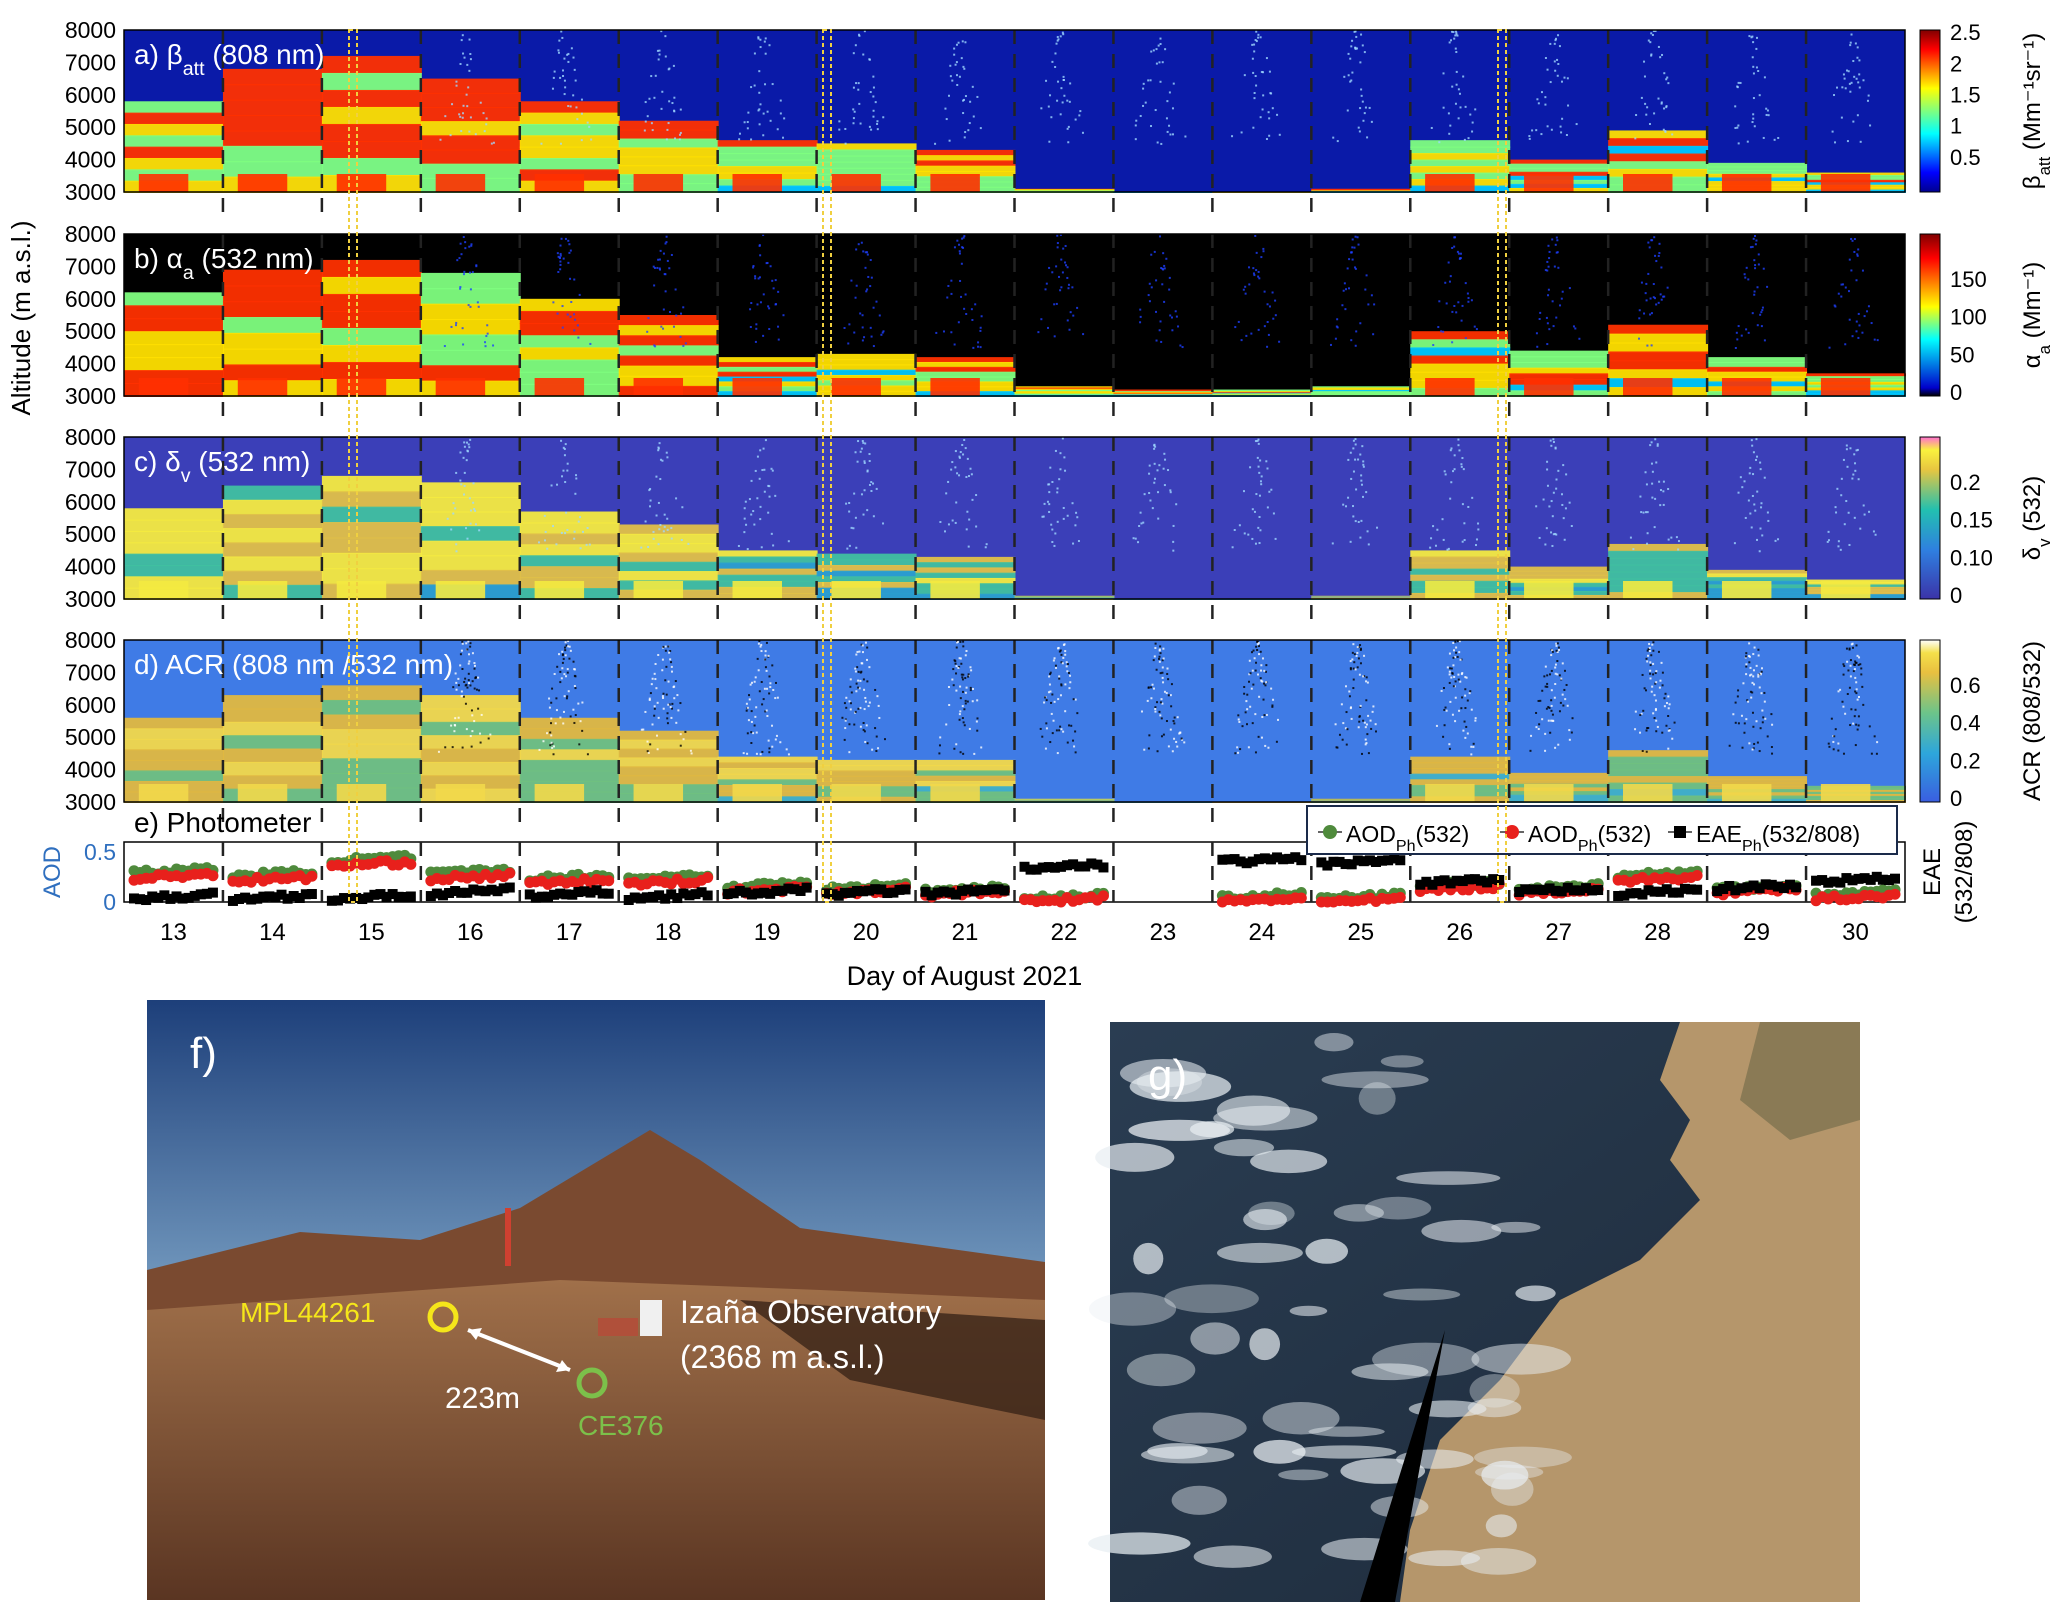 The image size is (2067, 1615). Describe the element at coordinates (1778, 838) in the screenshot. I see `legend-entry: EAEPh(532/808)` at that location.